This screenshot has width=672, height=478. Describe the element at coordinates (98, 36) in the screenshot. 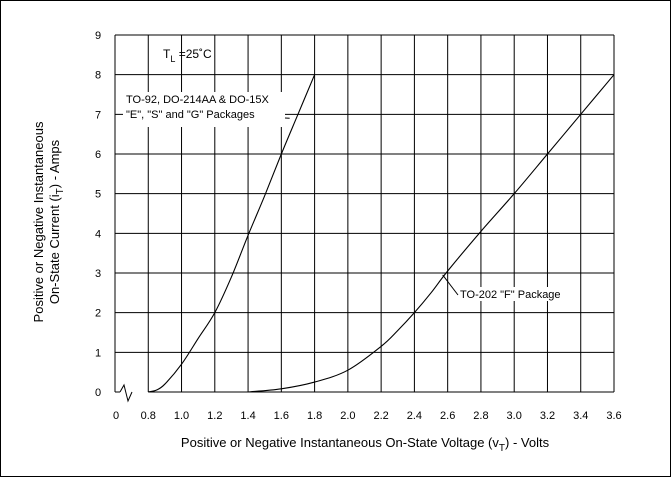

I see `y-tick-label: 9` at that location.